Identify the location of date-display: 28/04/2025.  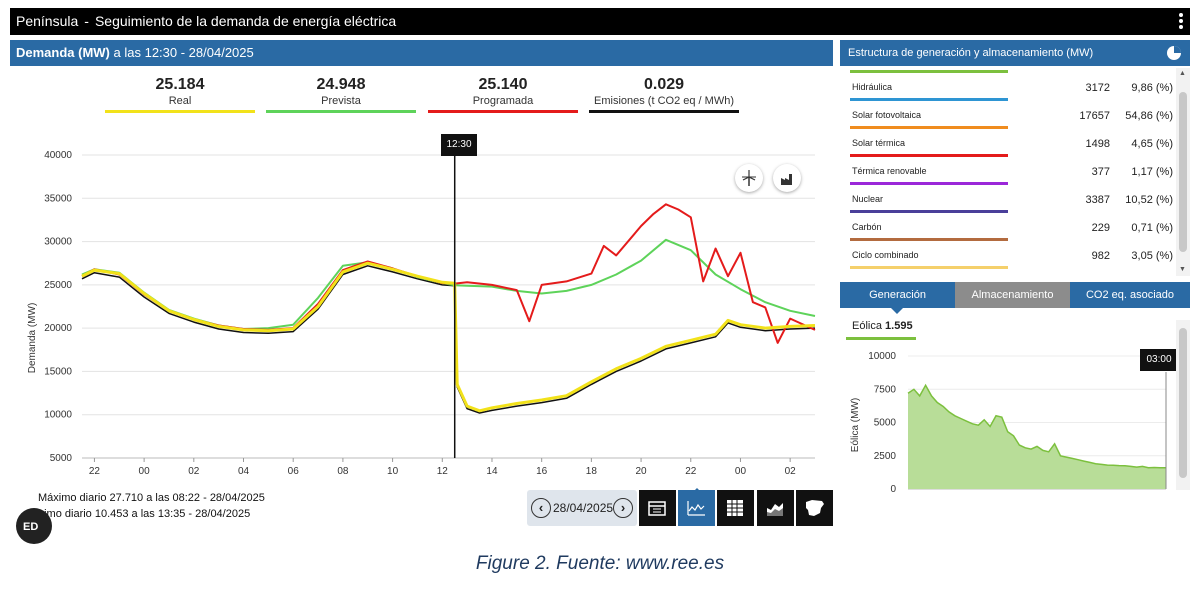
(583, 508).